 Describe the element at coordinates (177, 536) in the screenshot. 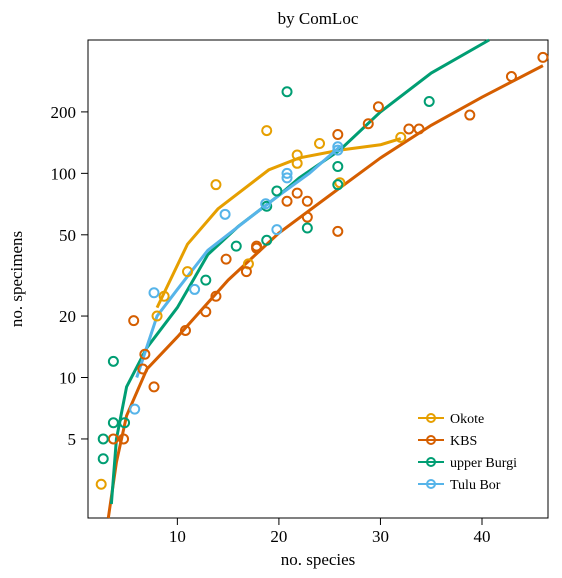

I see `x-tick-label: 10` at that location.